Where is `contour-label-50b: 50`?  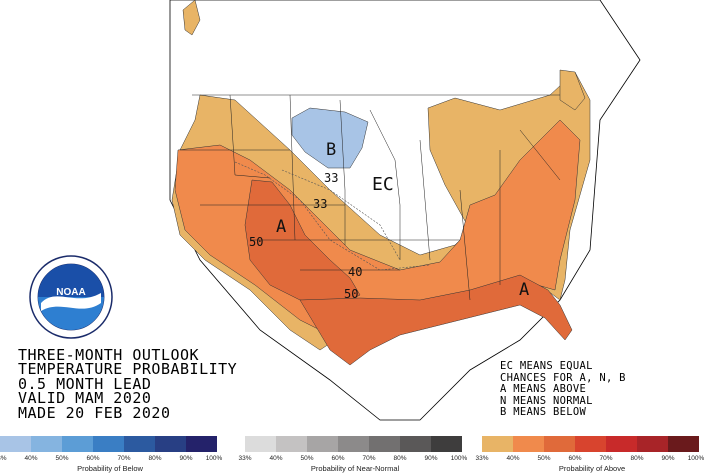 contour-label-50b: 50 is located at coordinates (351, 294).